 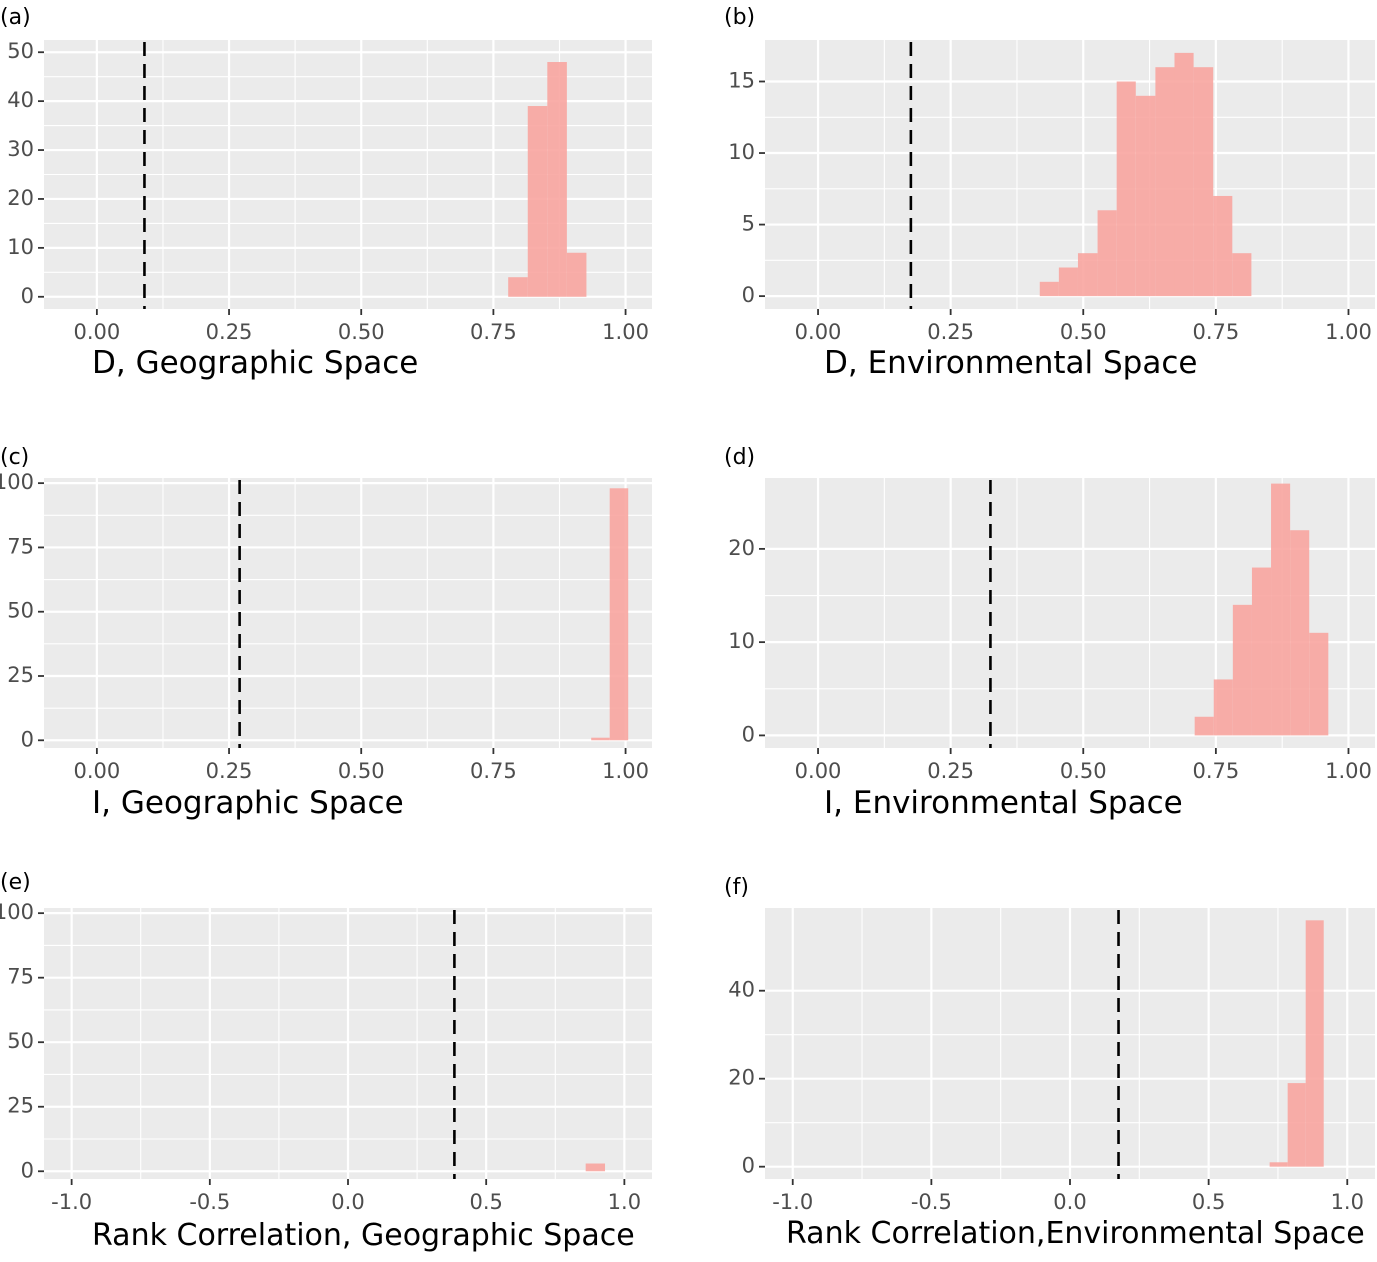 What do you see at coordinates (739, 17) in the screenshot?
I see `panel-label: (b)` at bounding box center [739, 17].